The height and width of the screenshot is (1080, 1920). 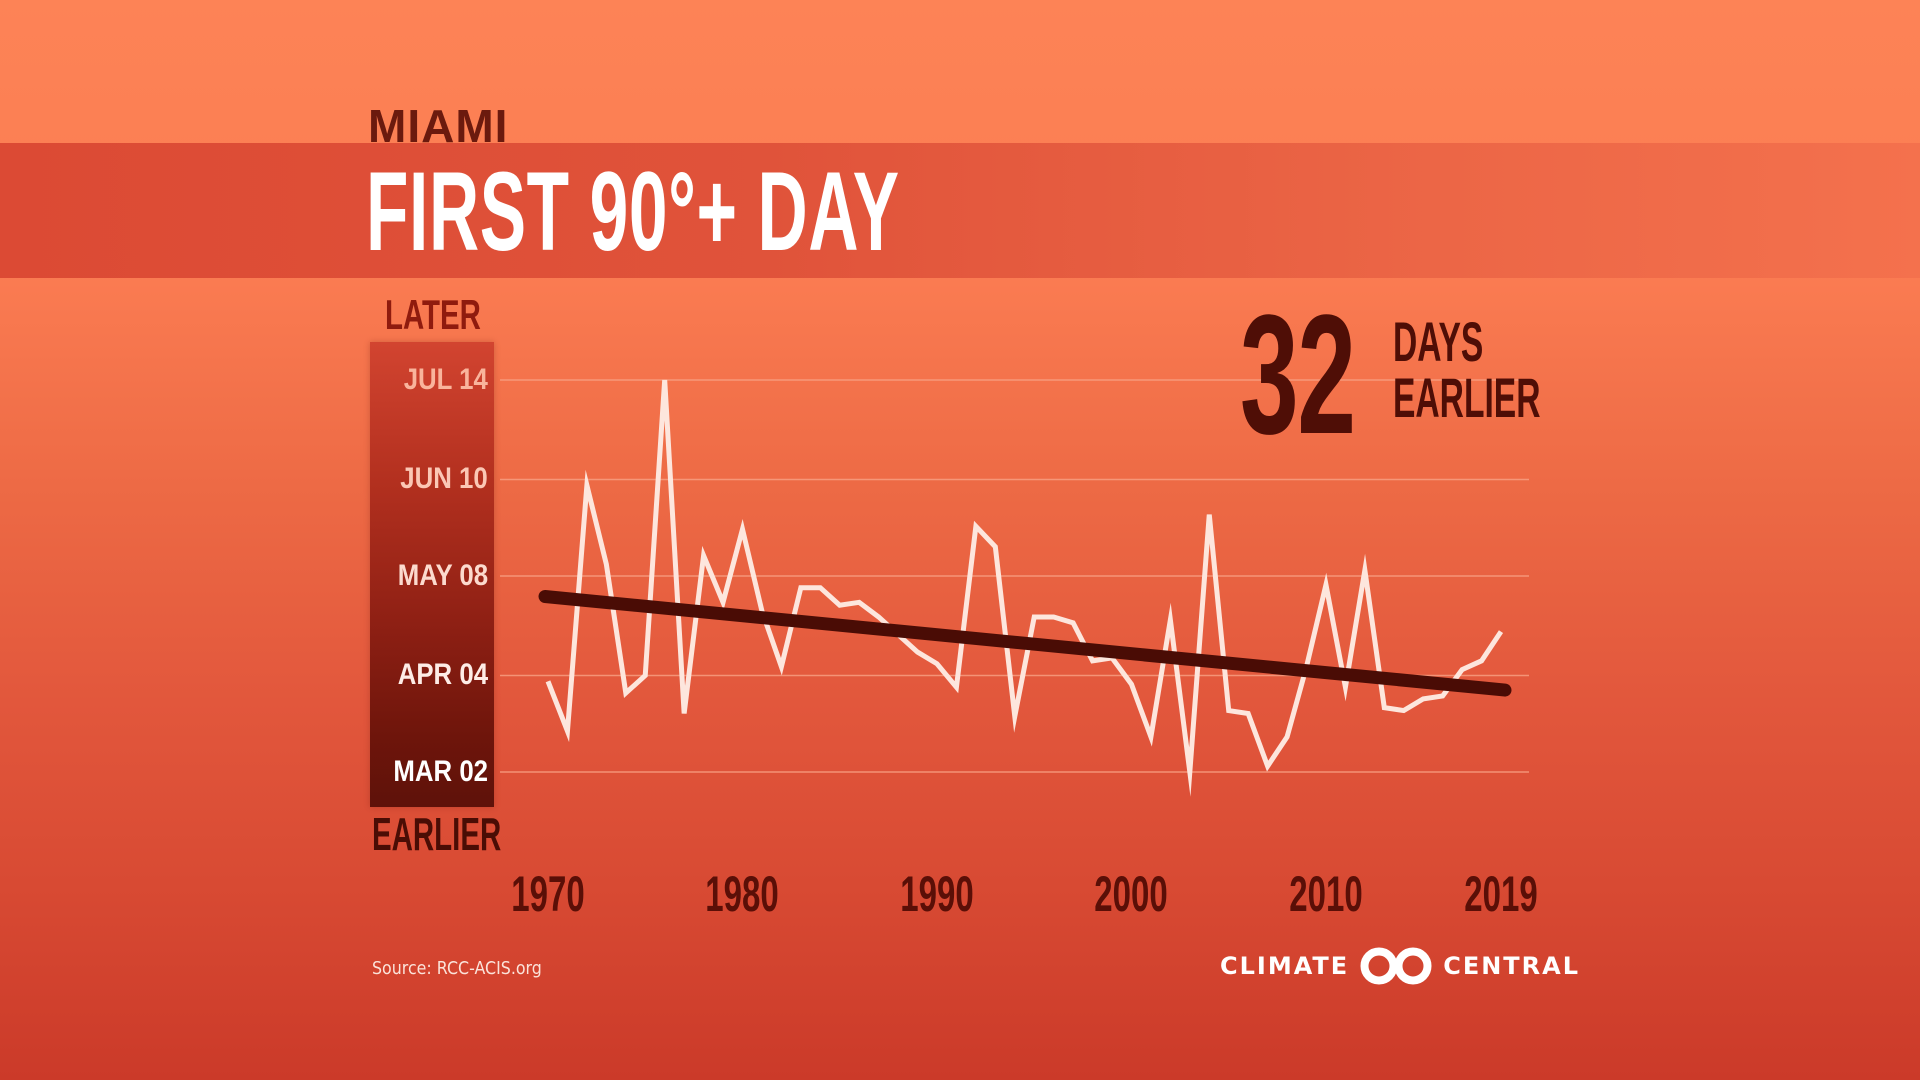 I want to click on trend-line, so click(x=1025, y=643).